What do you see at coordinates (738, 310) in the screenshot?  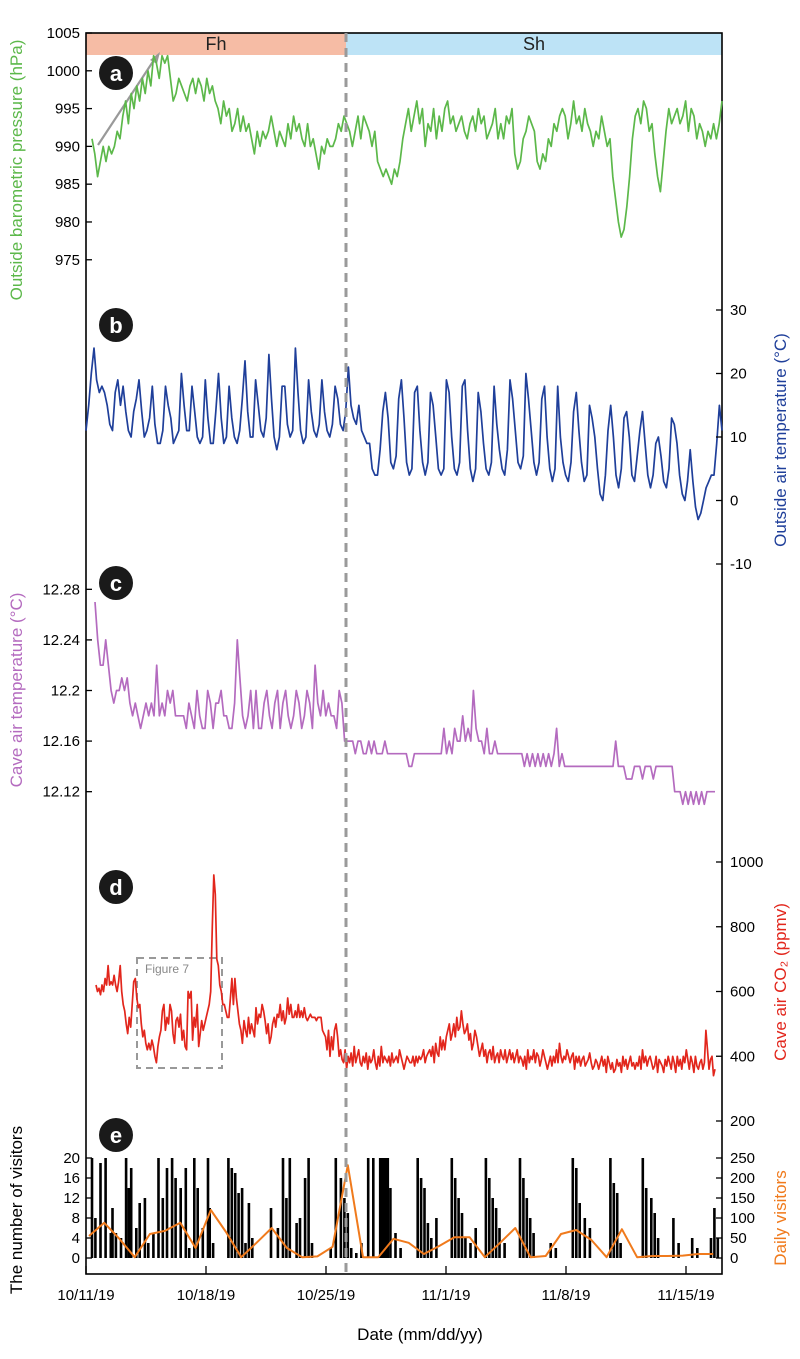 I see `y-tick-label-b: 30` at bounding box center [738, 310].